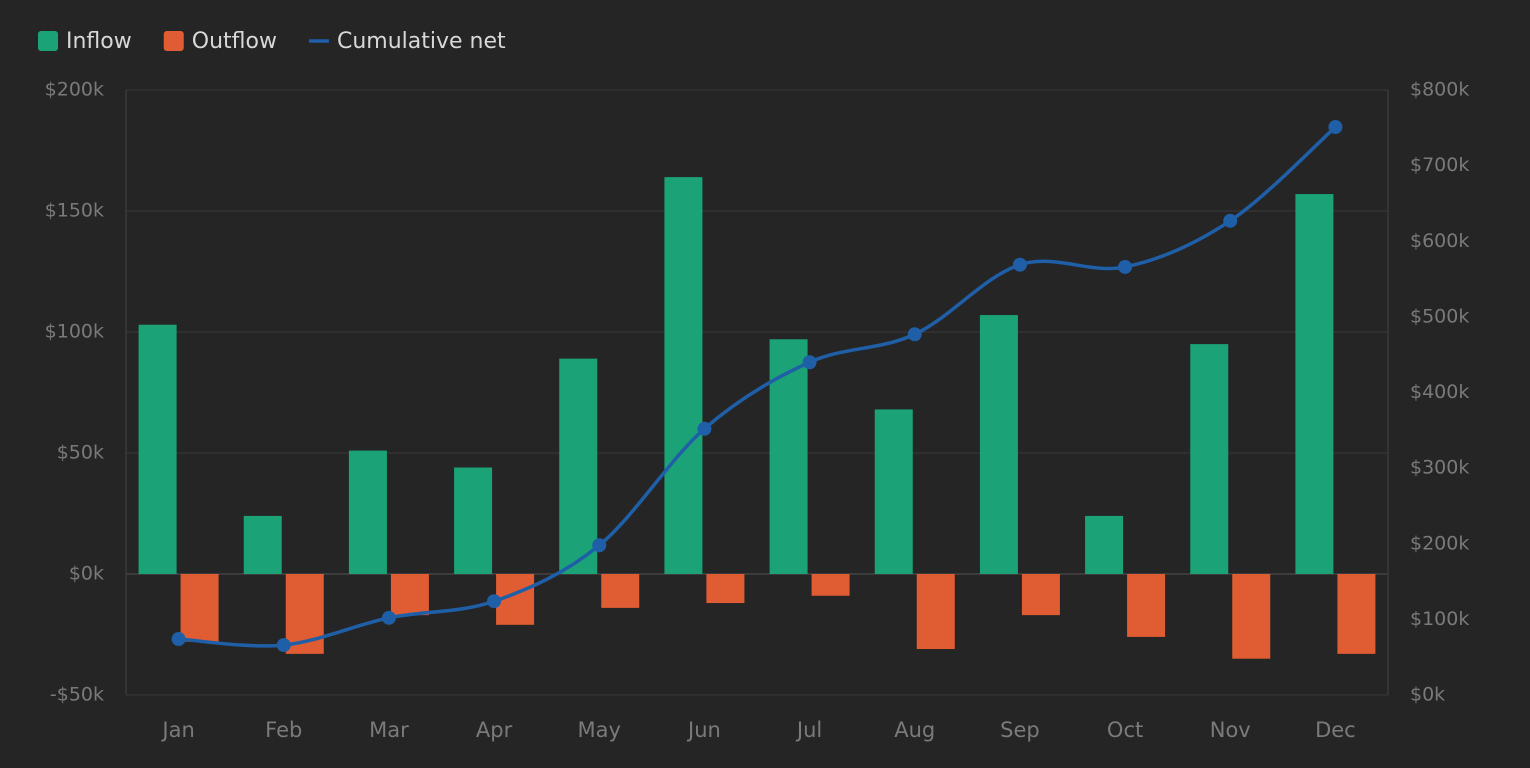 The width and height of the screenshot is (1530, 768). I want to click on x-tick-label: Nov, so click(1230, 730).